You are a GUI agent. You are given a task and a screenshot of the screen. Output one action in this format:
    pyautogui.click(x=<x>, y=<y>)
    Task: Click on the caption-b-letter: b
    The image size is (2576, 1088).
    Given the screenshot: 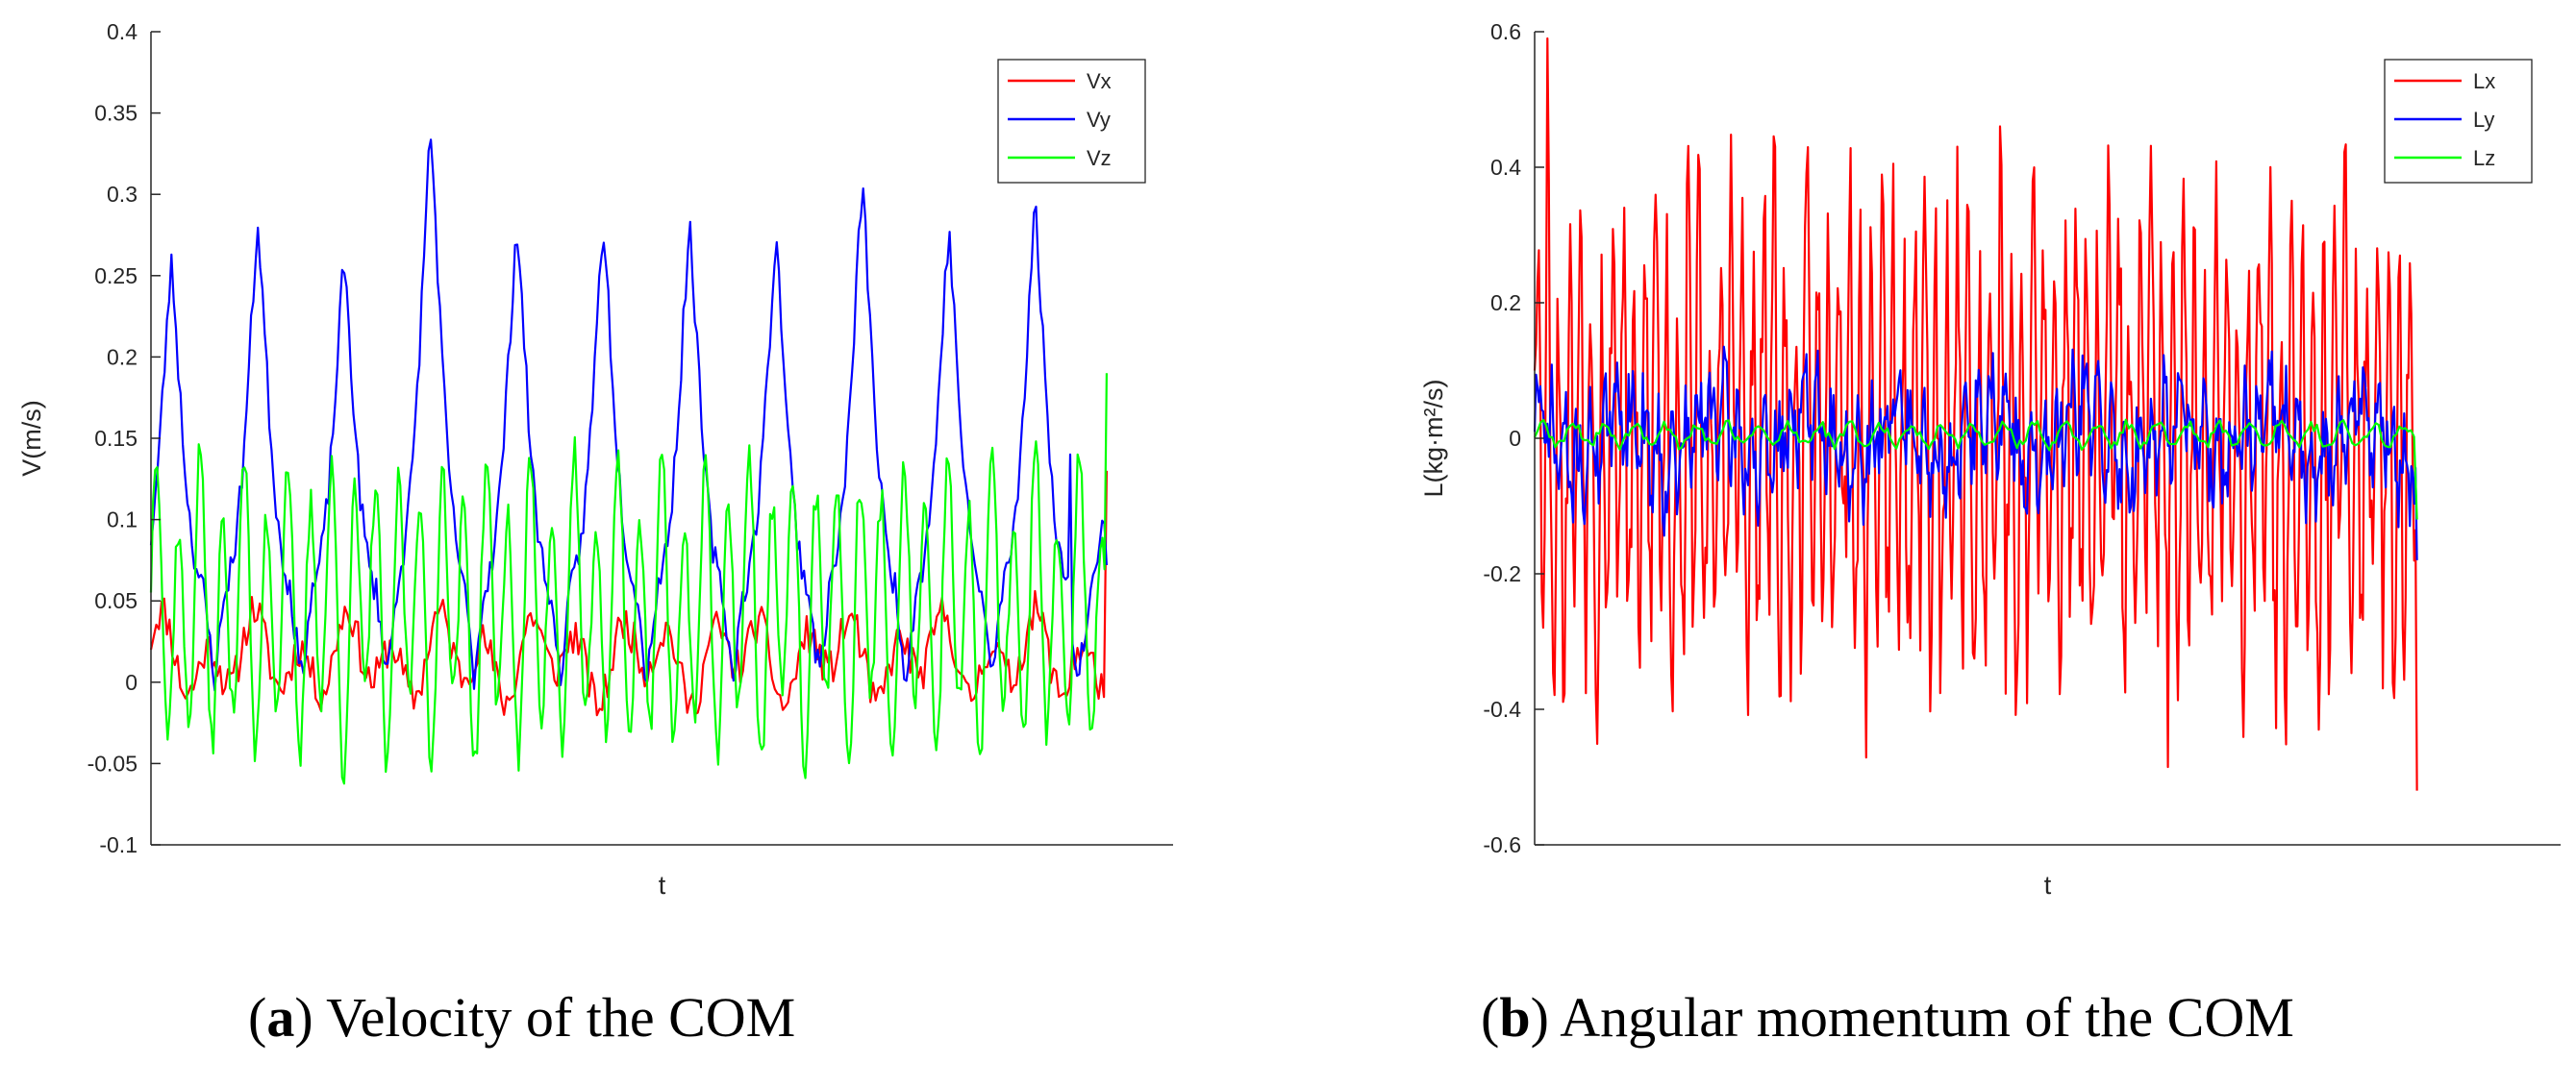 What is the action you would take?
    pyautogui.click(x=1515, y=1018)
    